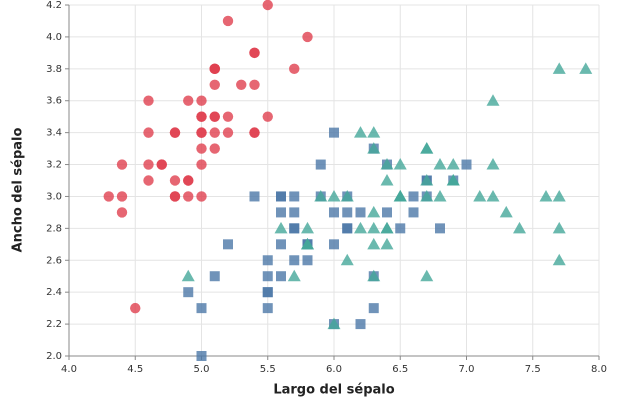 The height and width of the screenshot is (400, 640). Describe the element at coordinates (533, 369) in the screenshot. I see `x-tick-label: 7.5` at that location.